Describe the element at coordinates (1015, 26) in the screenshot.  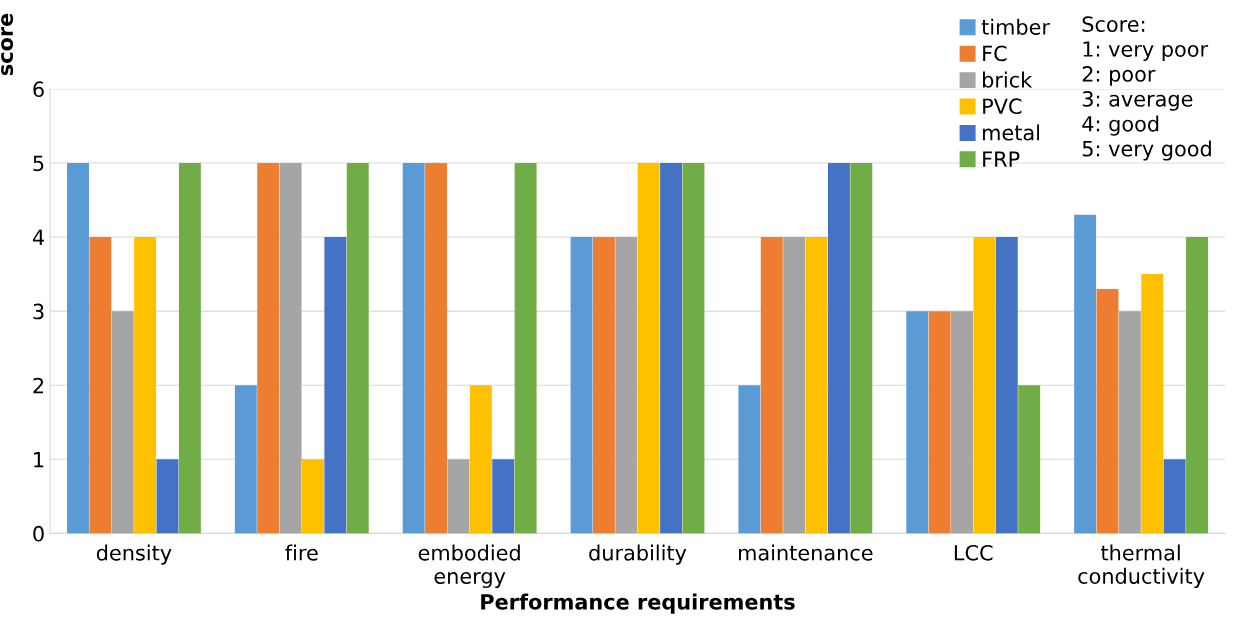
I see `legend-label: timber` at that location.